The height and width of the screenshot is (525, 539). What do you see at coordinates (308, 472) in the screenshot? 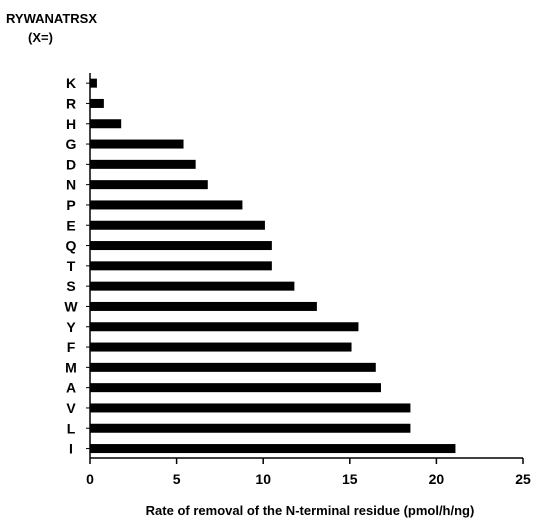
I see `x-ticks: 0 5 10 15 20 25` at bounding box center [308, 472].